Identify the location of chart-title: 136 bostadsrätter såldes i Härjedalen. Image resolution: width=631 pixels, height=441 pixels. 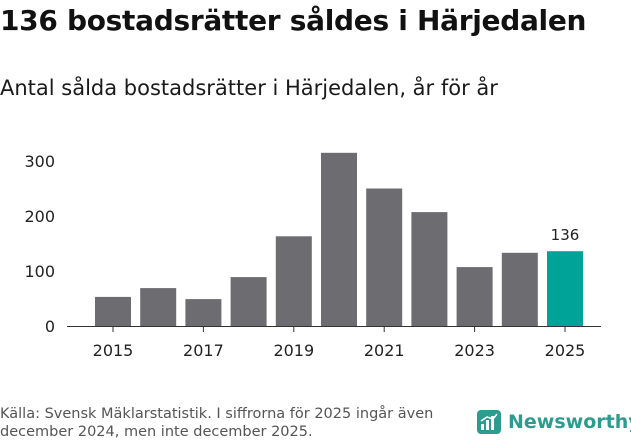
(293, 20).